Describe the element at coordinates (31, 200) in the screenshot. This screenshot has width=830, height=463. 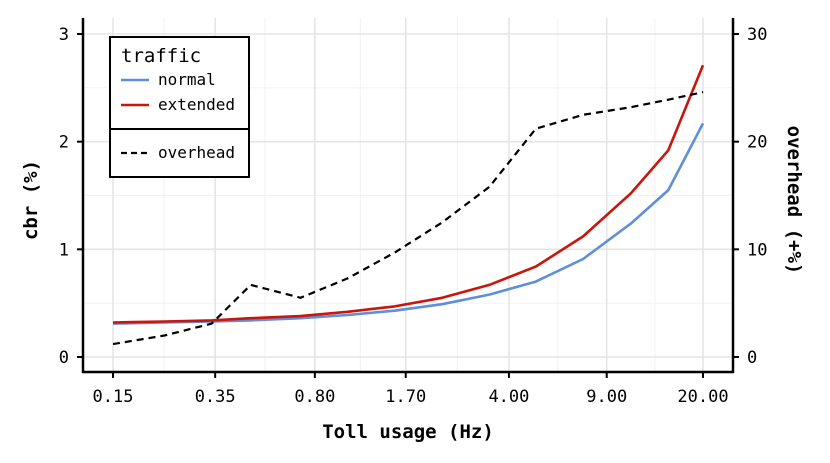
I see `y-axis-title: cbr (%)` at that location.